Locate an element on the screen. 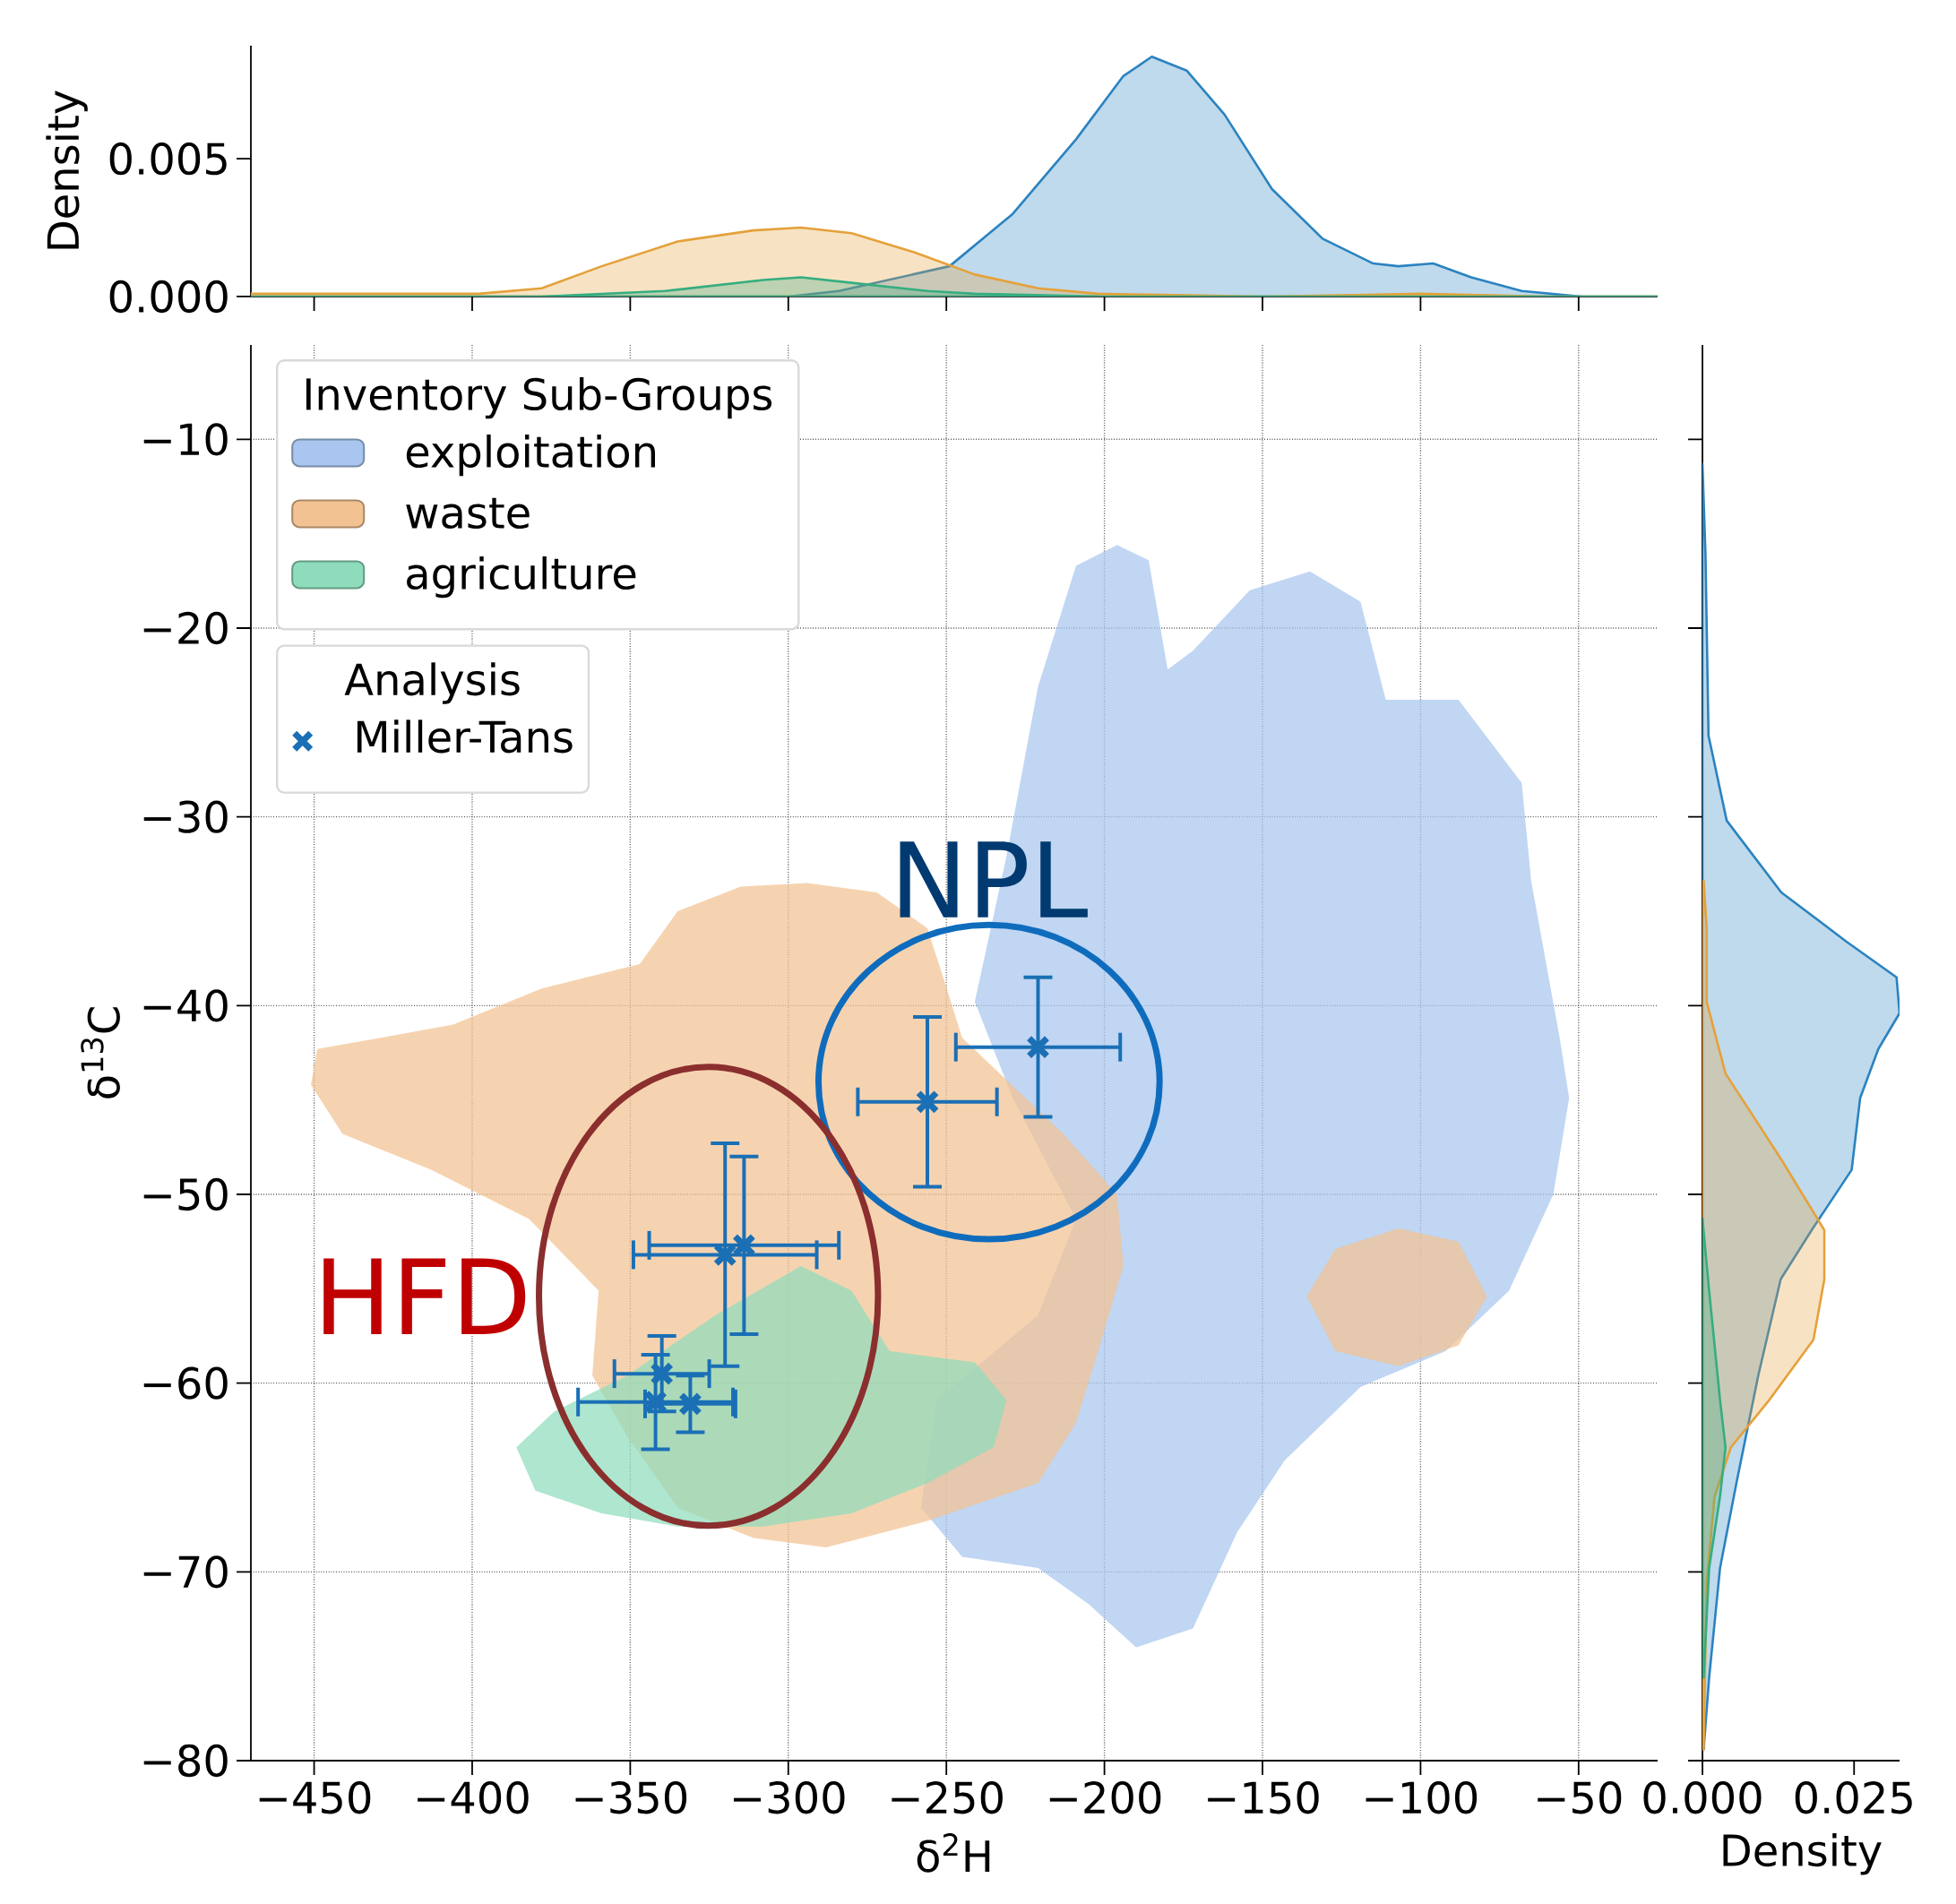 Image resolution: width=1956 pixels, height=1904 pixels. x-tick-label: 0.000 is located at coordinates (1702, 1797).